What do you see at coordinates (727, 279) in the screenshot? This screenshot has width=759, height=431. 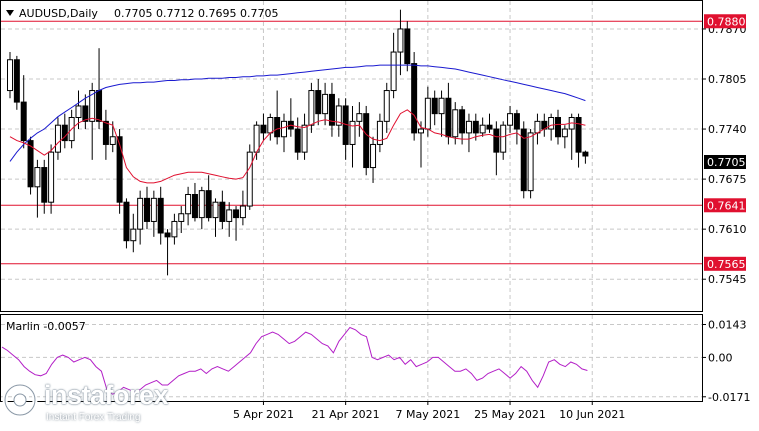 I see `price-tick-label: 0.7545` at bounding box center [727, 279].